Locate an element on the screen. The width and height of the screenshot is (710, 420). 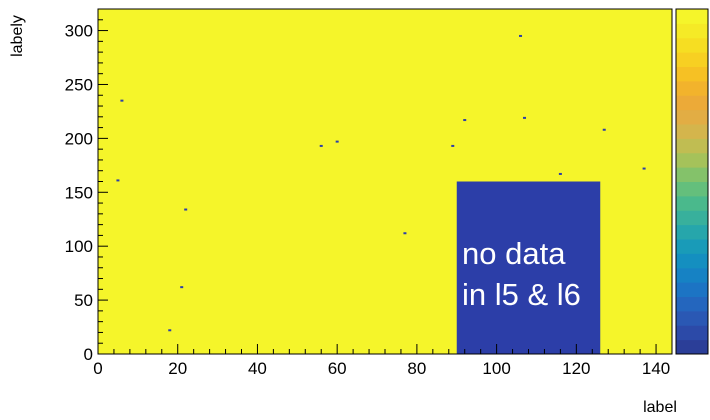
x-axis-title: label is located at coordinates (660, 407).